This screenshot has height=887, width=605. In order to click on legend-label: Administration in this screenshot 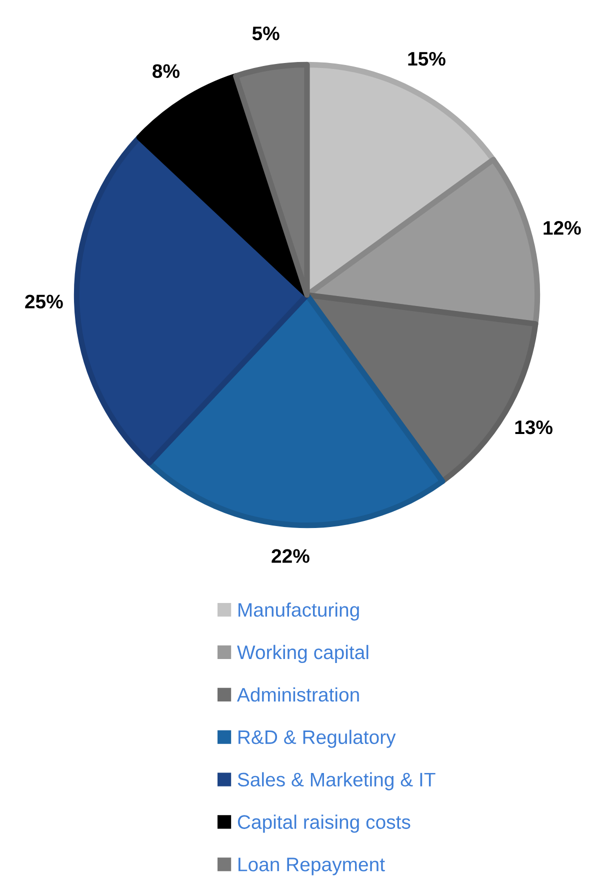, I will do `click(297, 694)`.